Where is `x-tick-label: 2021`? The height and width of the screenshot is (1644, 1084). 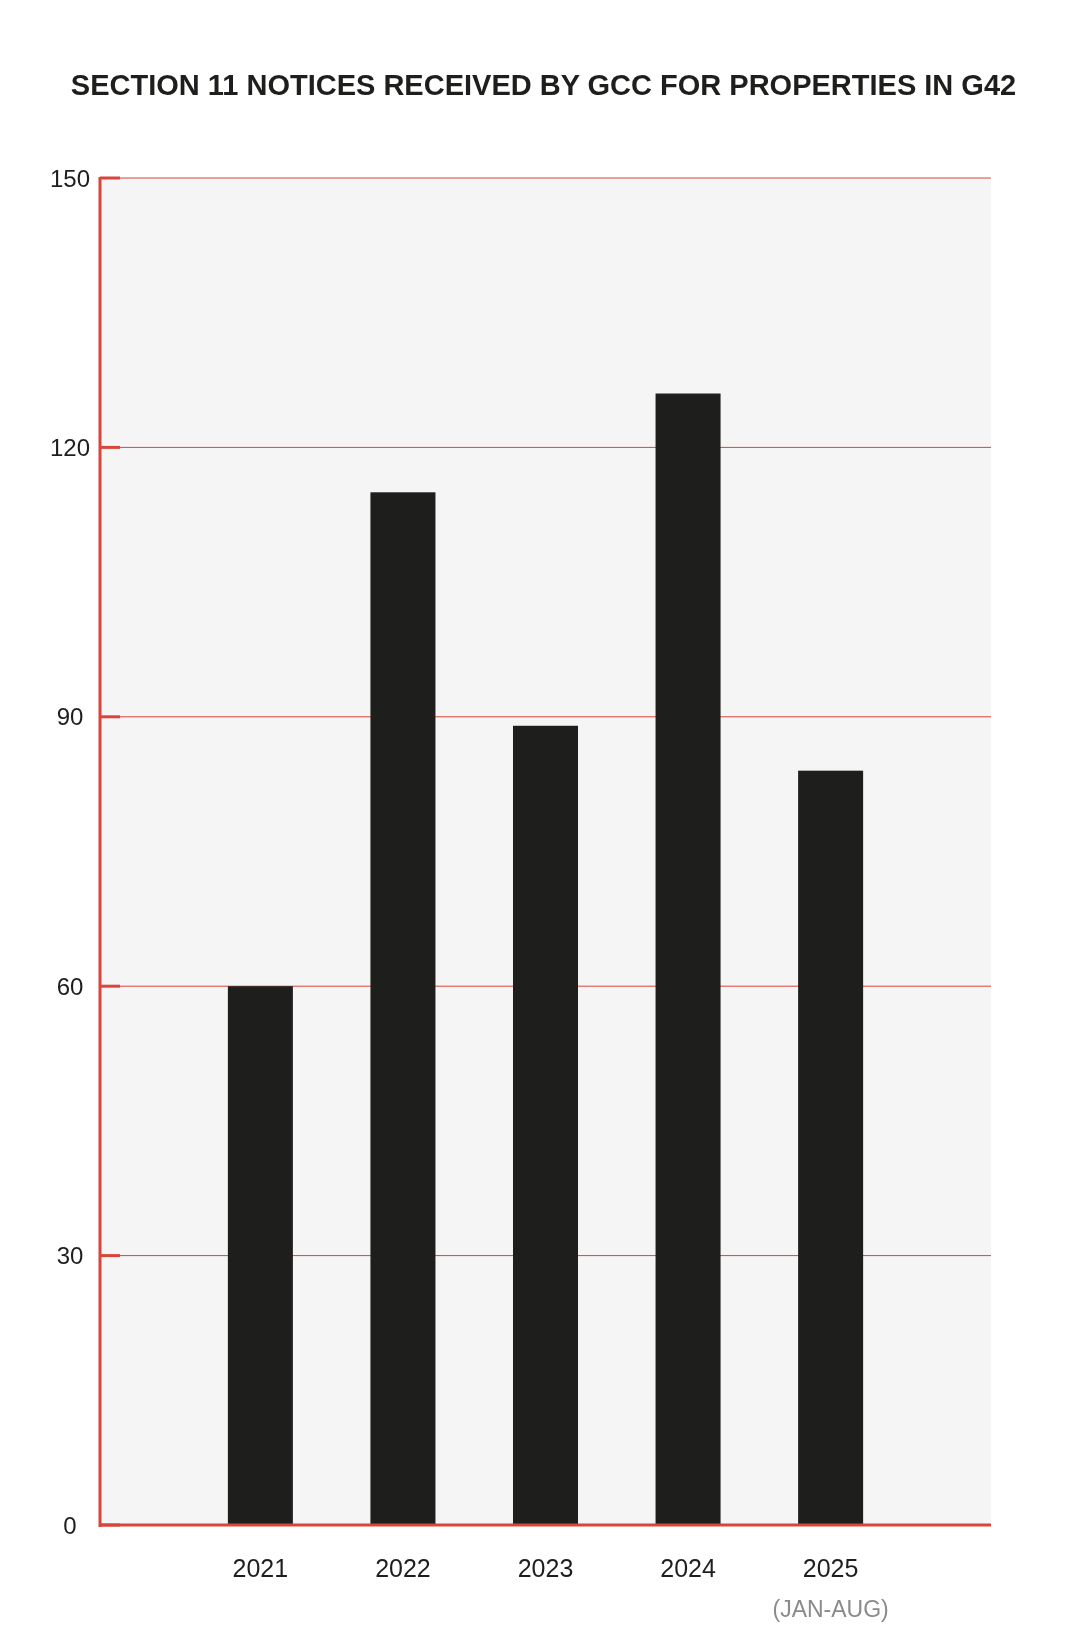
x-tick-label: 2021 is located at coordinates (260, 1568).